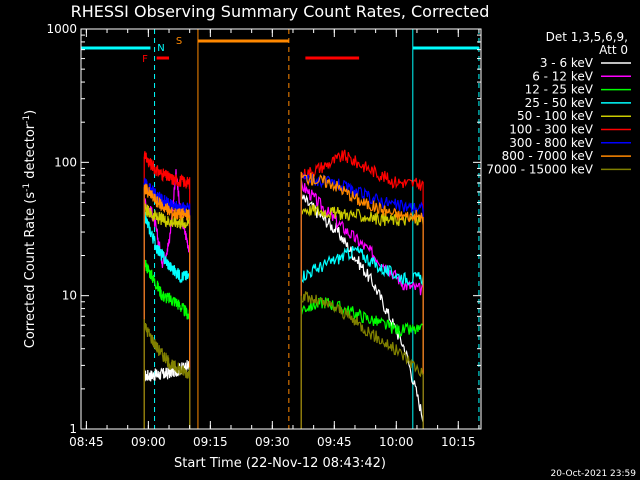 The width and height of the screenshot is (640, 480). Describe the element at coordinates (396, 442) in the screenshot. I see `x-tick-label-5: 10:00` at that location.